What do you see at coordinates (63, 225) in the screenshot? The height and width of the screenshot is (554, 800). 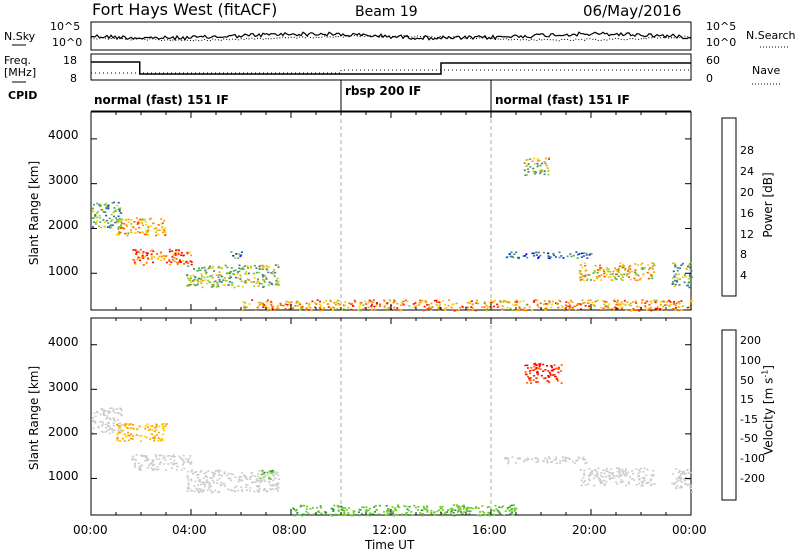 I see `power-ytick-2000: 2000` at bounding box center [63, 225].